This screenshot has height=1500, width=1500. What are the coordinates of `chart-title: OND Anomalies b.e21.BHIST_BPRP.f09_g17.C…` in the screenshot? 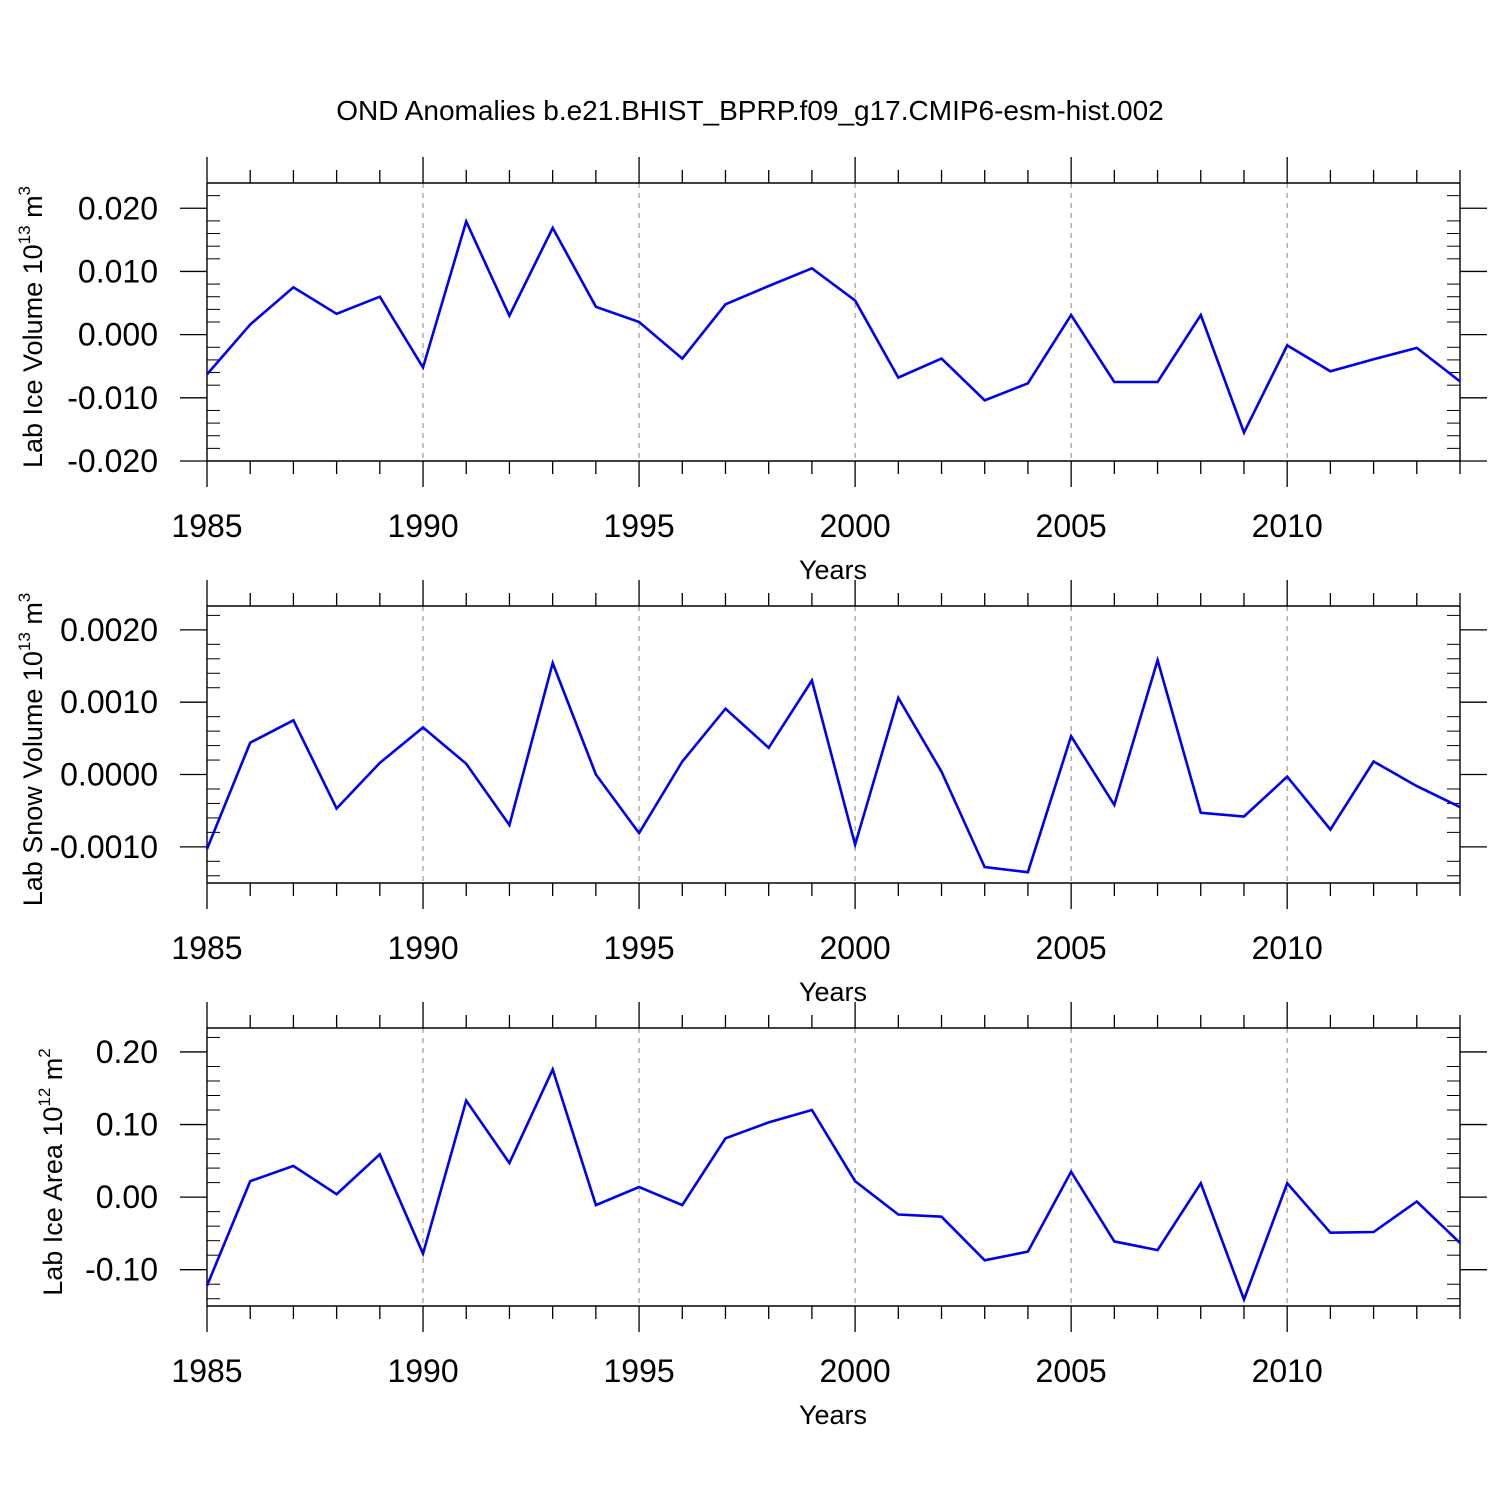 It's located at (749, 110).